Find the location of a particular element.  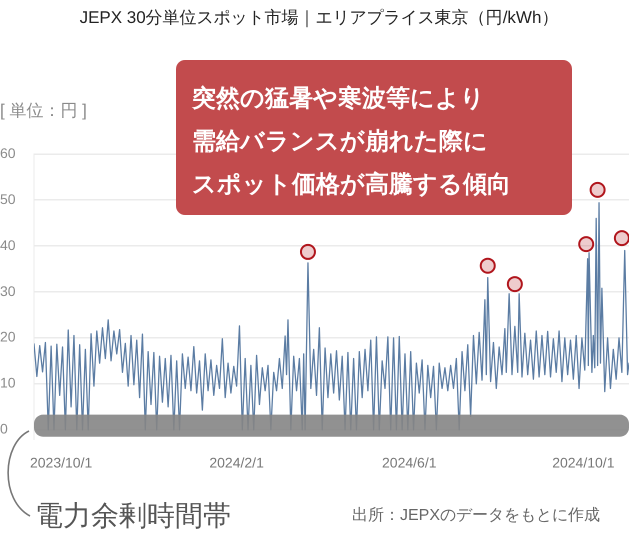

y-tick-label: 60 is located at coordinates (8, 152).